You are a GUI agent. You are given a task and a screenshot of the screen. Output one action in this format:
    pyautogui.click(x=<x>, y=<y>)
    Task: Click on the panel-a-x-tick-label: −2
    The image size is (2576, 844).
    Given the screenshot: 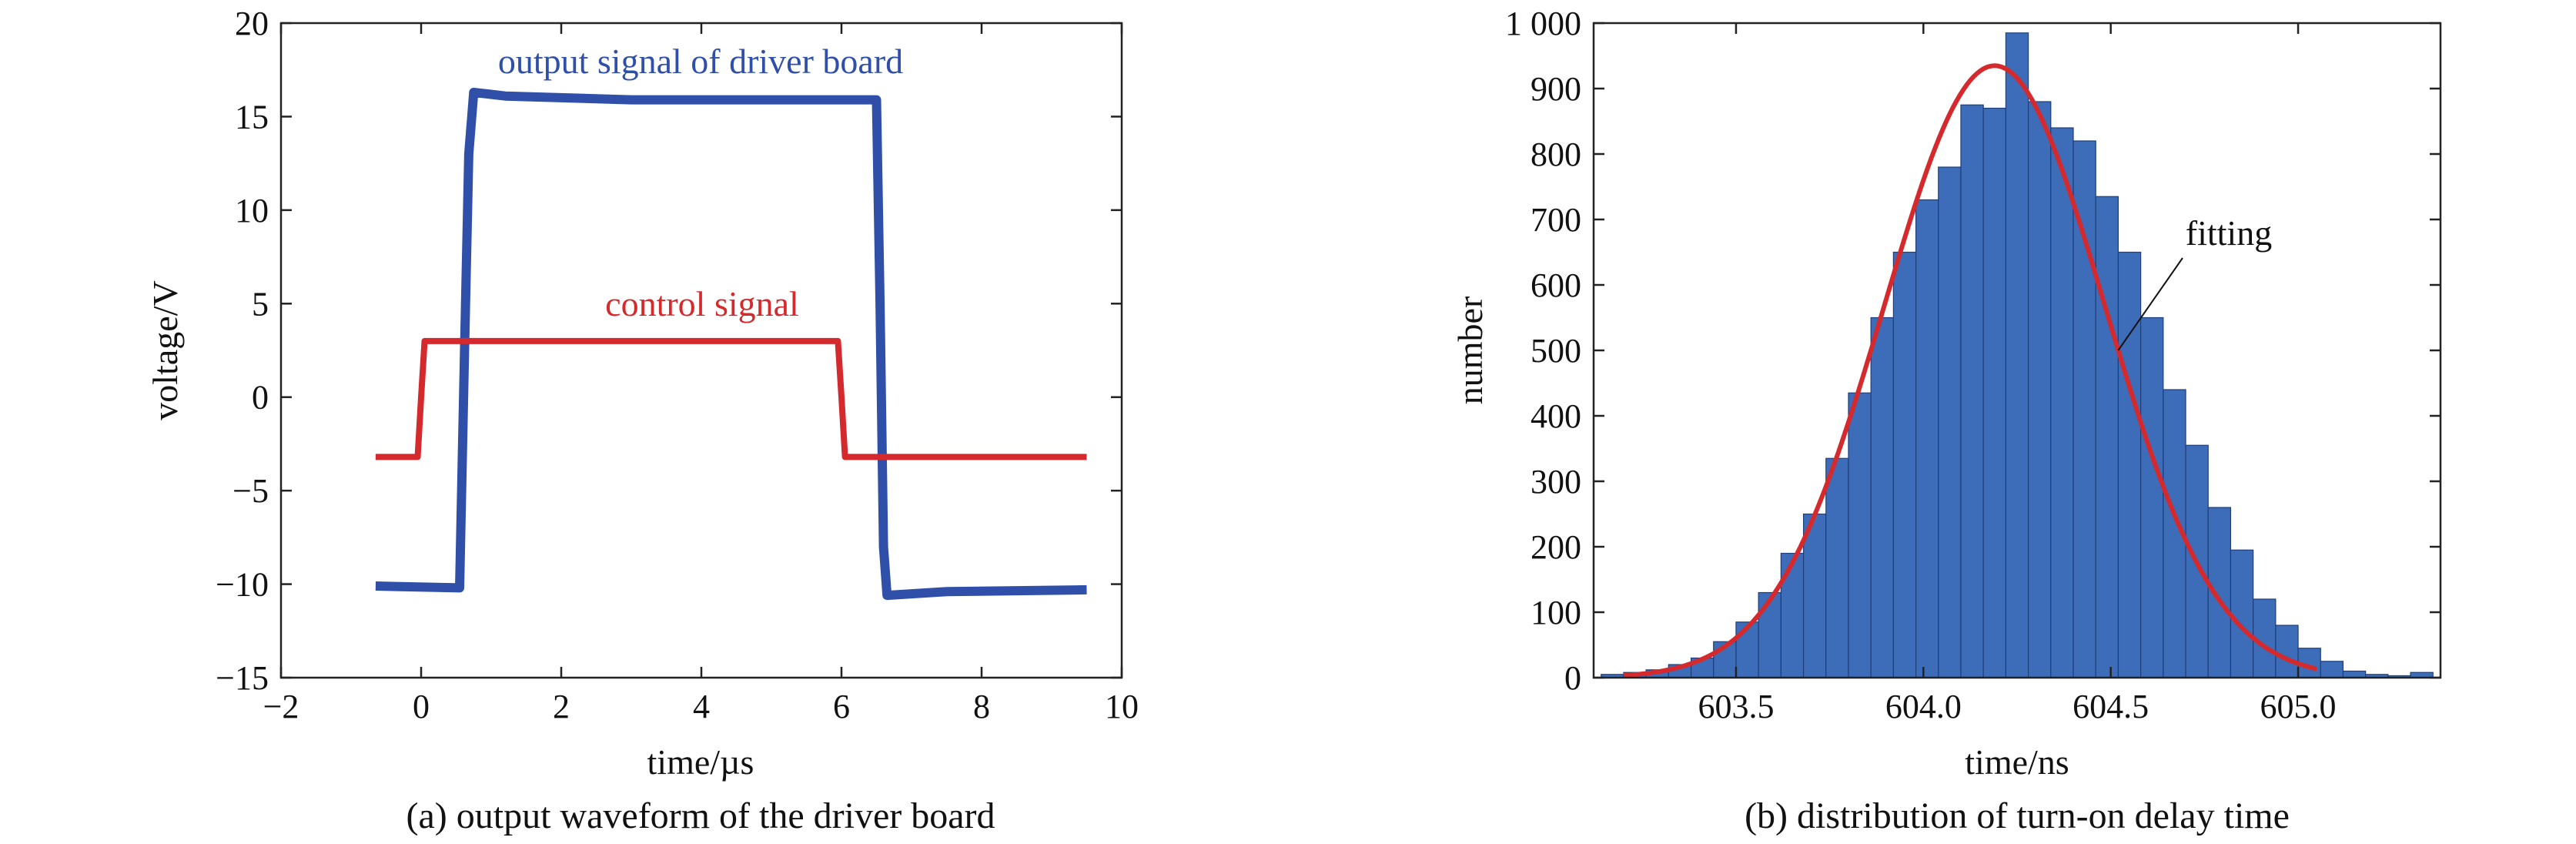 What is the action you would take?
    pyautogui.click(x=281, y=707)
    